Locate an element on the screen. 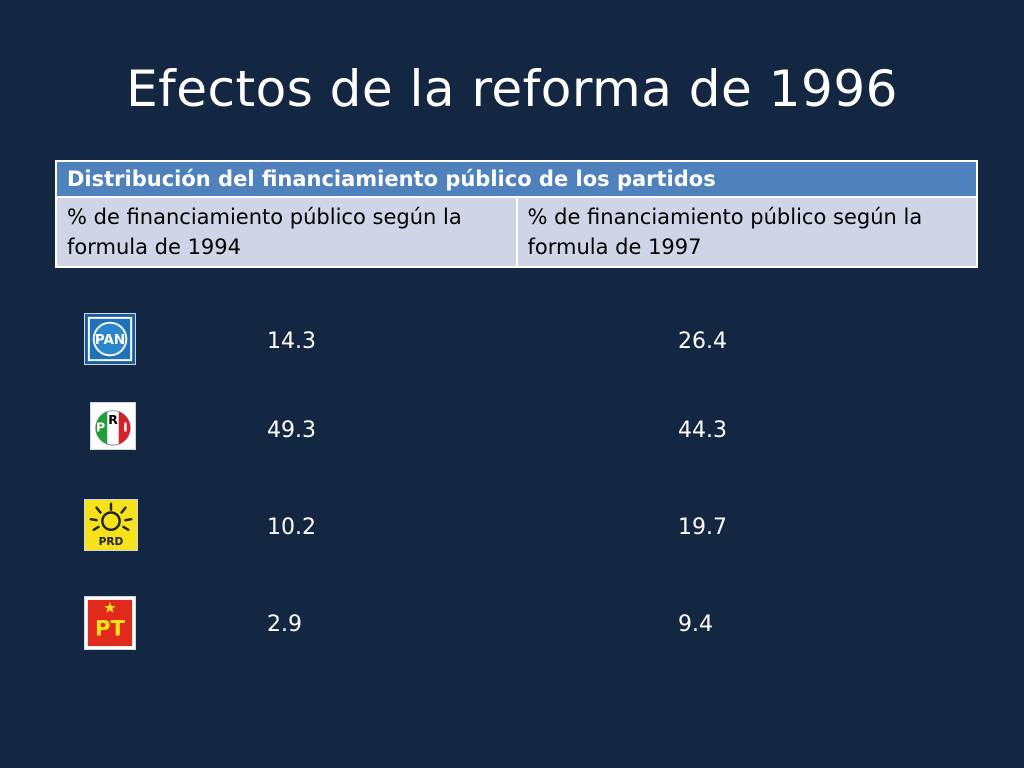 The image size is (1024, 768). pan-pct-1994: 14.3 is located at coordinates (291, 341).